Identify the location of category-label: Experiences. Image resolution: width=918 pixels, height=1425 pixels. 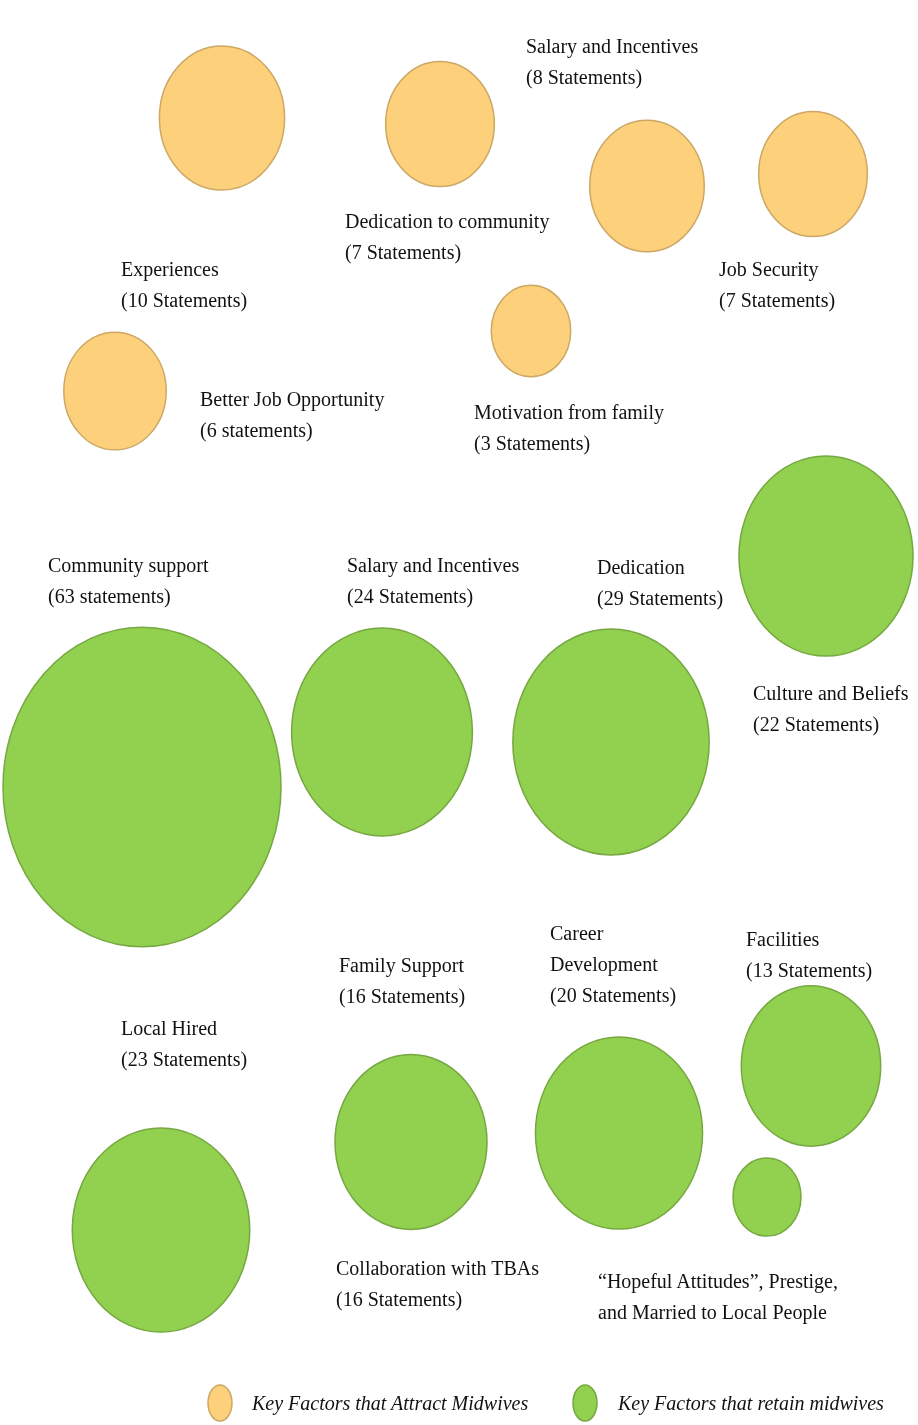
(170, 269).